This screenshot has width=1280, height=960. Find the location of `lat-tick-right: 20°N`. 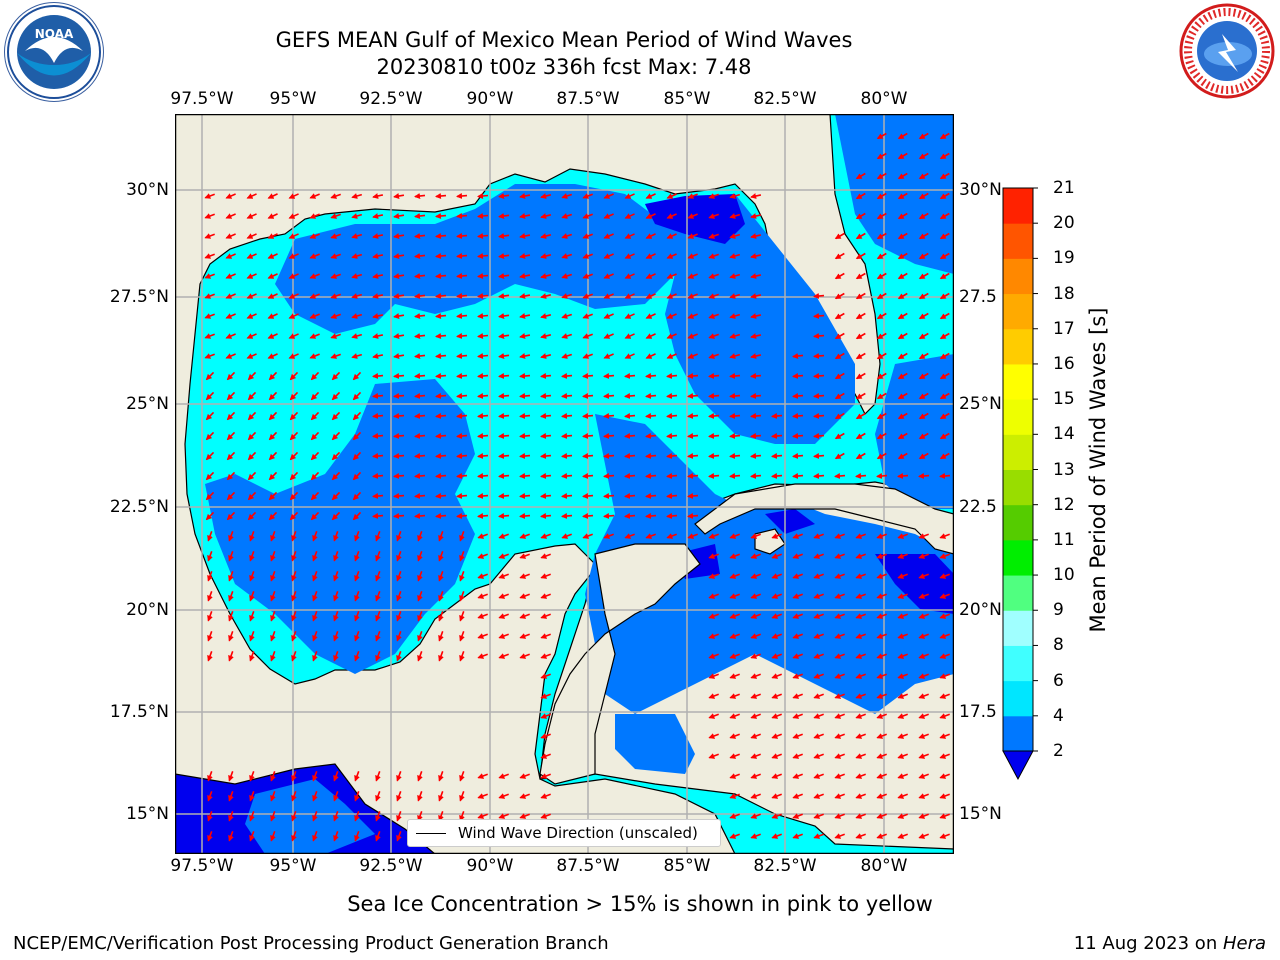

lat-tick-right: 20°N is located at coordinates (980, 610).